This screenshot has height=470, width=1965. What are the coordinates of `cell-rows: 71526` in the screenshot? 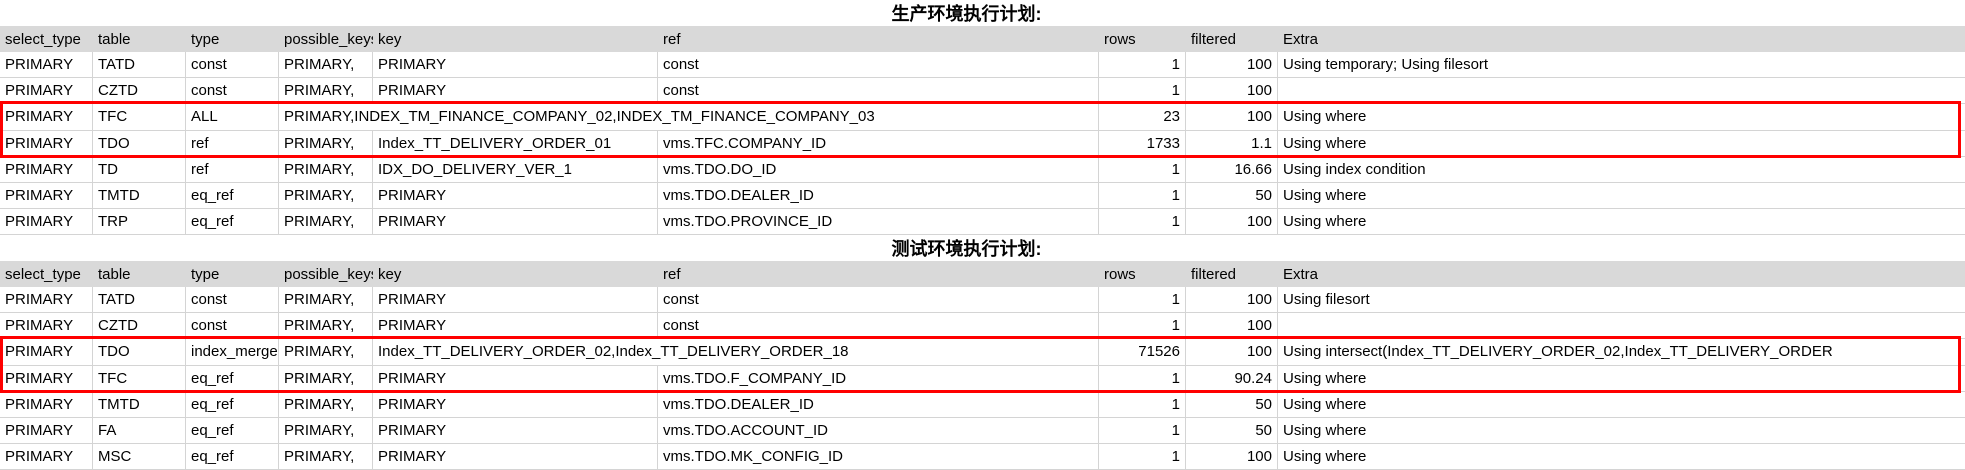 It's located at (1142, 352).